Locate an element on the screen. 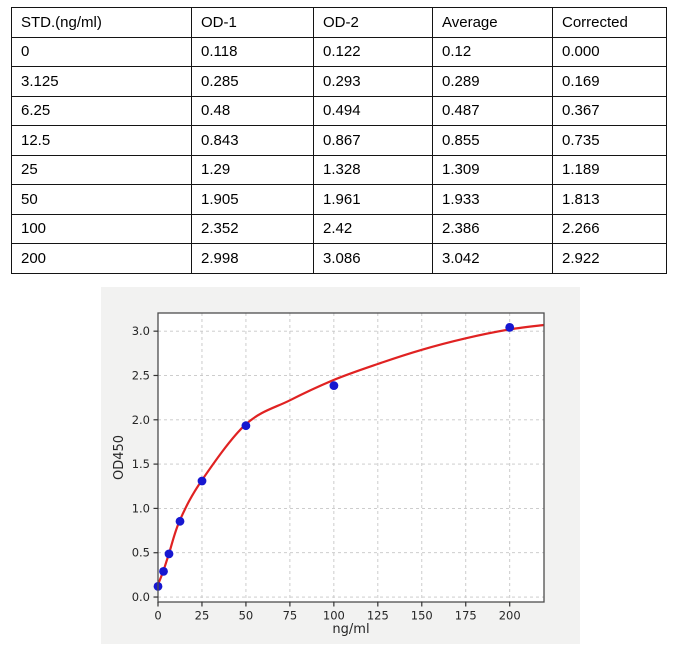  table-cell: 3.086 is located at coordinates (373, 258).